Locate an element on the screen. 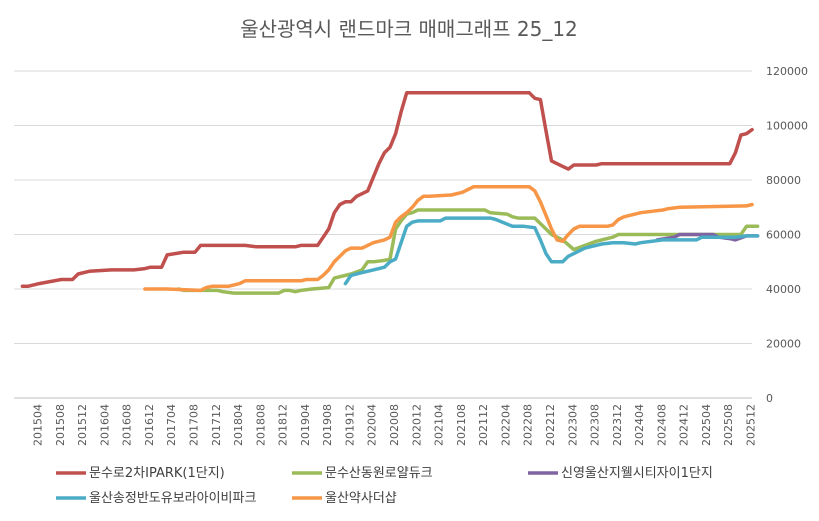  legend-entry: 문수로2차IPARK(1단지) is located at coordinates (157, 473).